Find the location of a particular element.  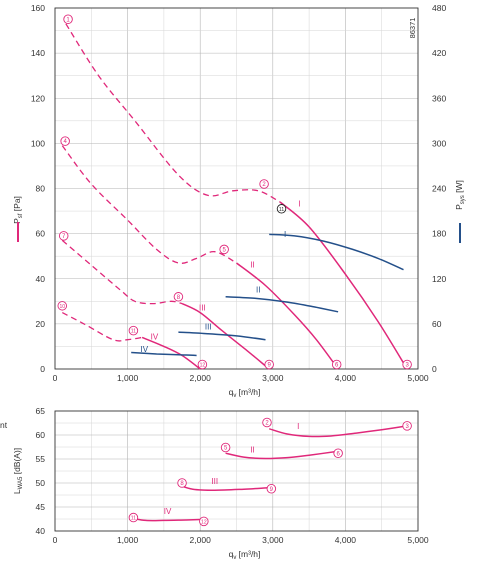

operating-point-marker-6-label: 6 is located at coordinates (337, 366).